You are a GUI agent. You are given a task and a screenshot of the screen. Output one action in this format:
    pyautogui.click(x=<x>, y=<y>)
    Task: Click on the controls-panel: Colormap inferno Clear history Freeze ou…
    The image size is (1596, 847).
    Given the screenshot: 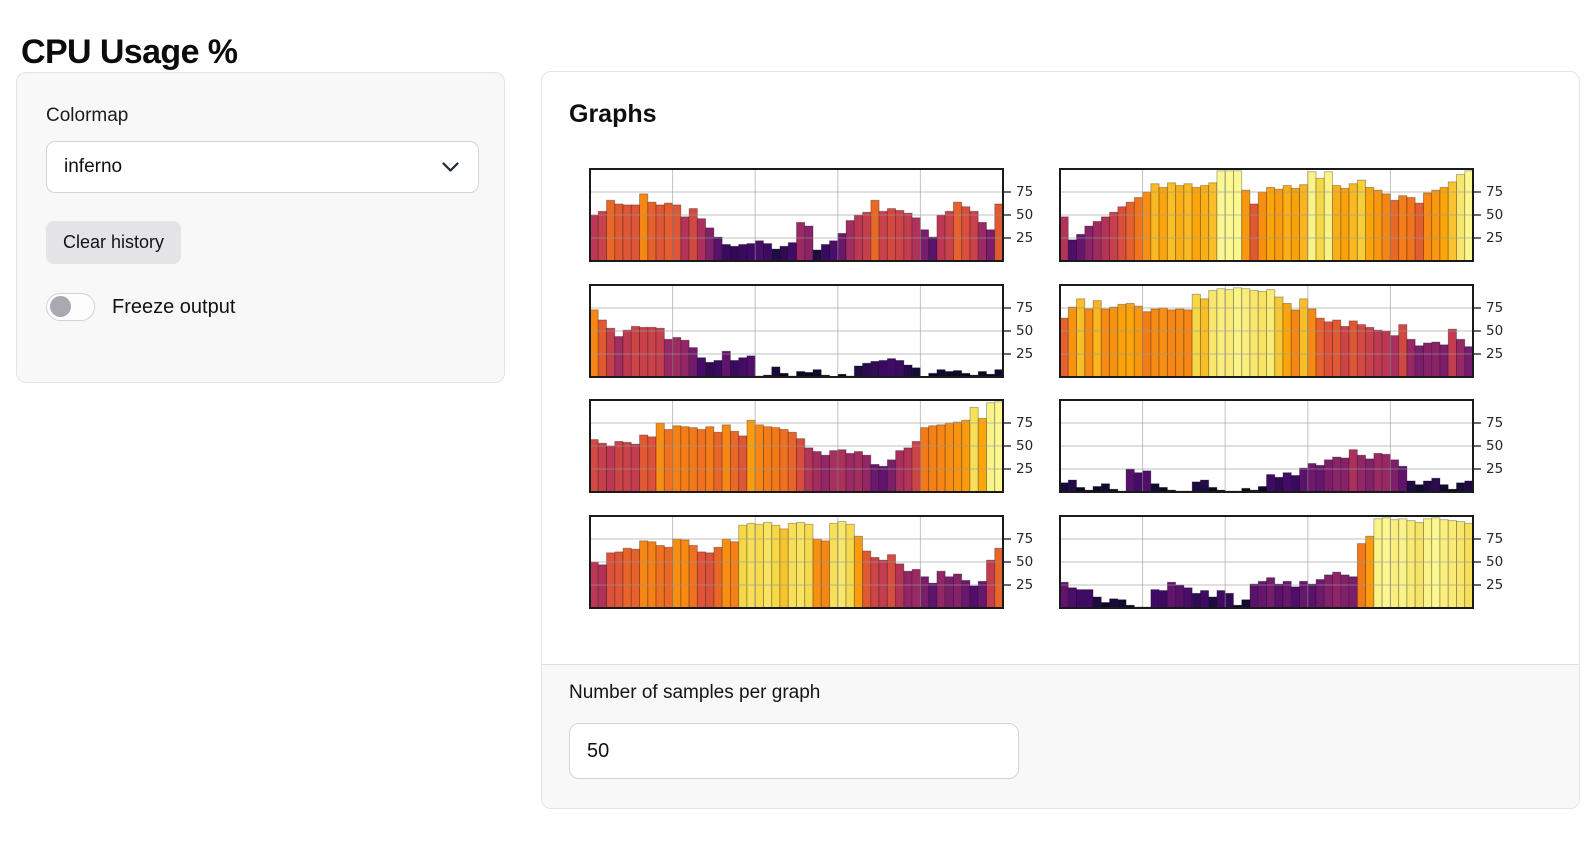 What is the action you would take?
    pyautogui.click(x=260, y=227)
    